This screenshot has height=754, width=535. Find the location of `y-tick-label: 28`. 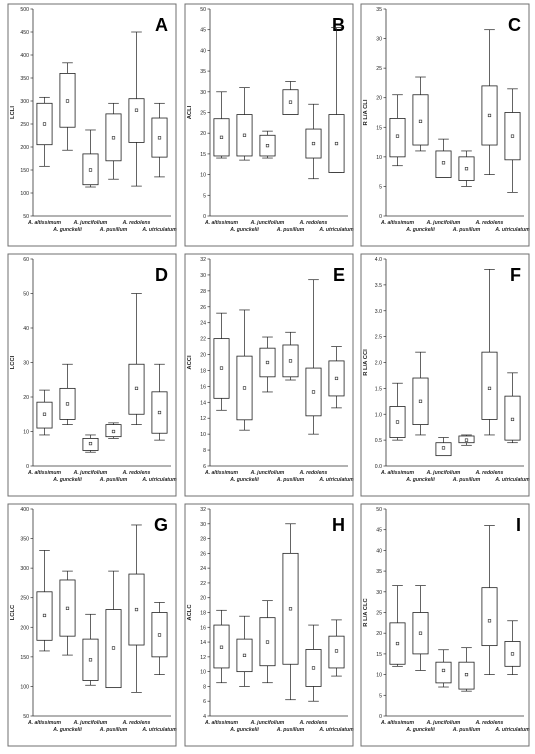

y-tick-label: 28 is located at coordinates (203, 540).